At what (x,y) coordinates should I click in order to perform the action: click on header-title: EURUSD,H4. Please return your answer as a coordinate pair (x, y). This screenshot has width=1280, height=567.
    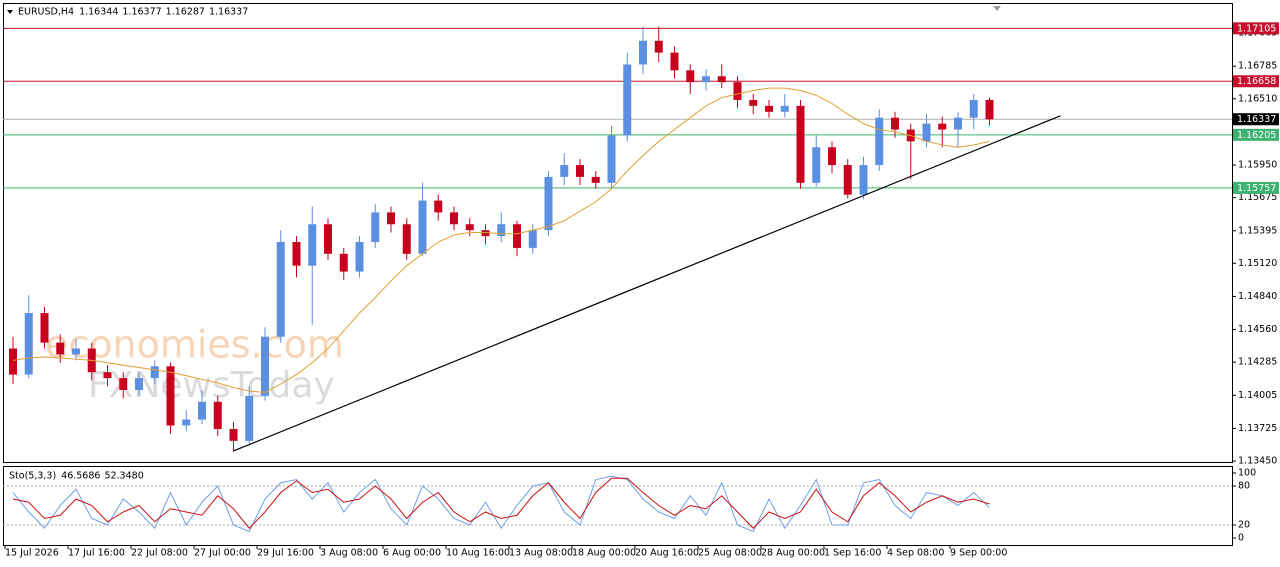
    Looking at the image, I should click on (46, 12).